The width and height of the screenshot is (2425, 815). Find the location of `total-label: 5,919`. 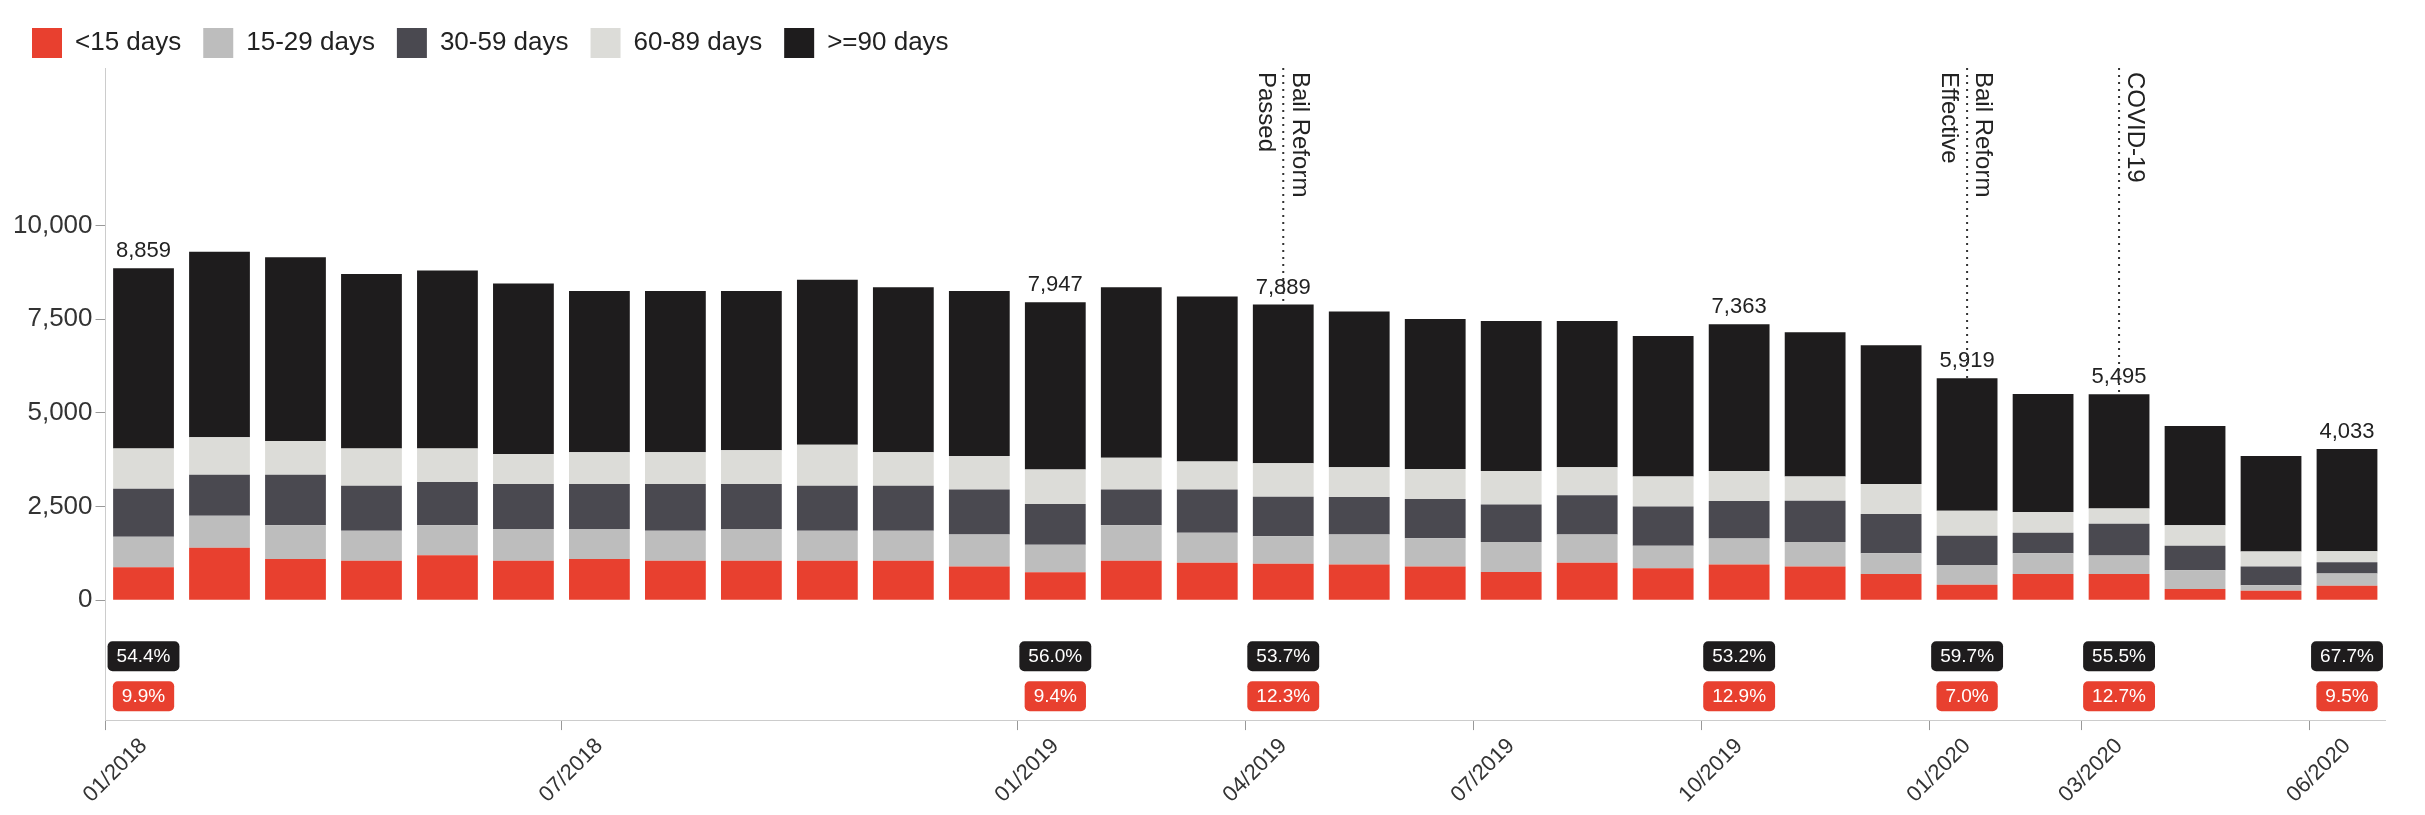

total-label: 5,919 is located at coordinates (1967, 360).